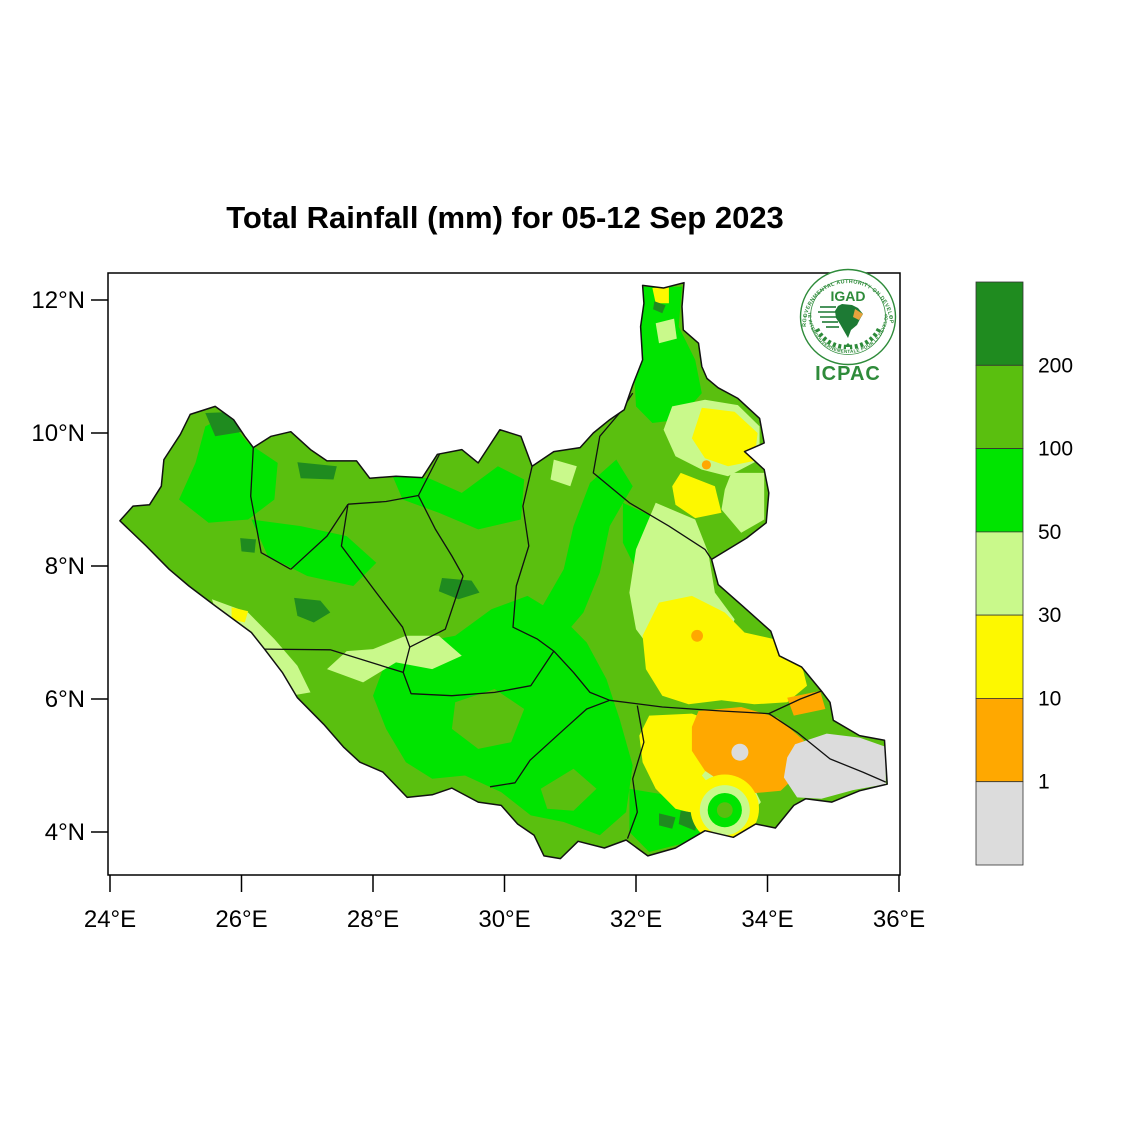 This screenshot has height=1125, width=1125. Describe the element at coordinates (659, 307) in the screenshot. I see `patch-dark-protrusion-spot` at that location.